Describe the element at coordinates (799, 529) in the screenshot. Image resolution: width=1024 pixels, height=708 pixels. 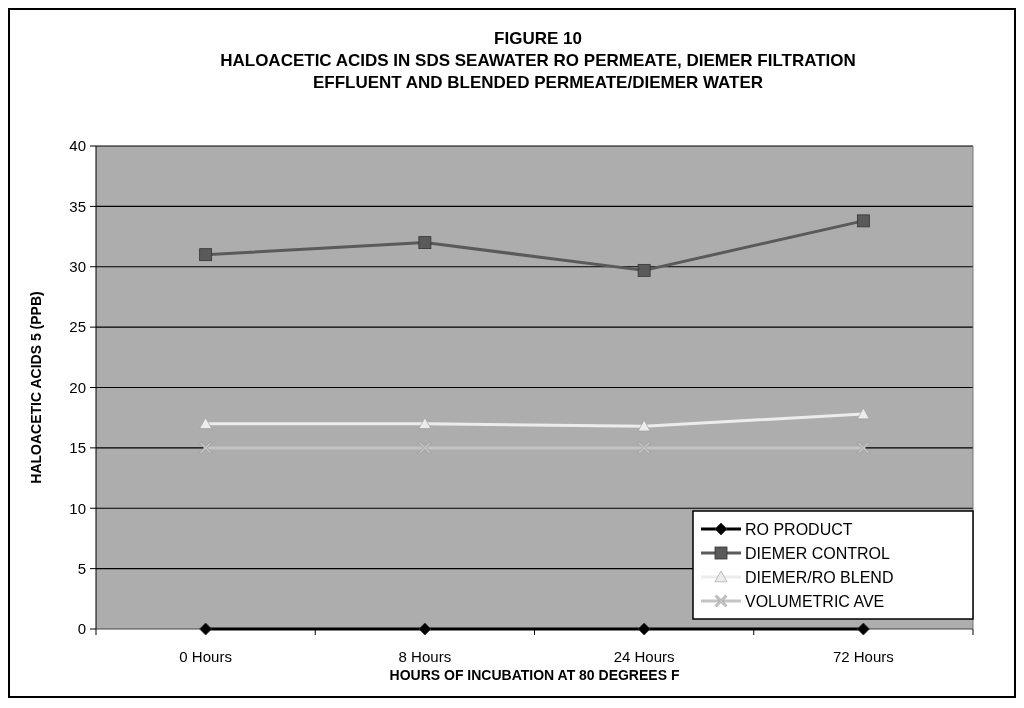
I see `legend-label: RO PRODUCT` at that location.